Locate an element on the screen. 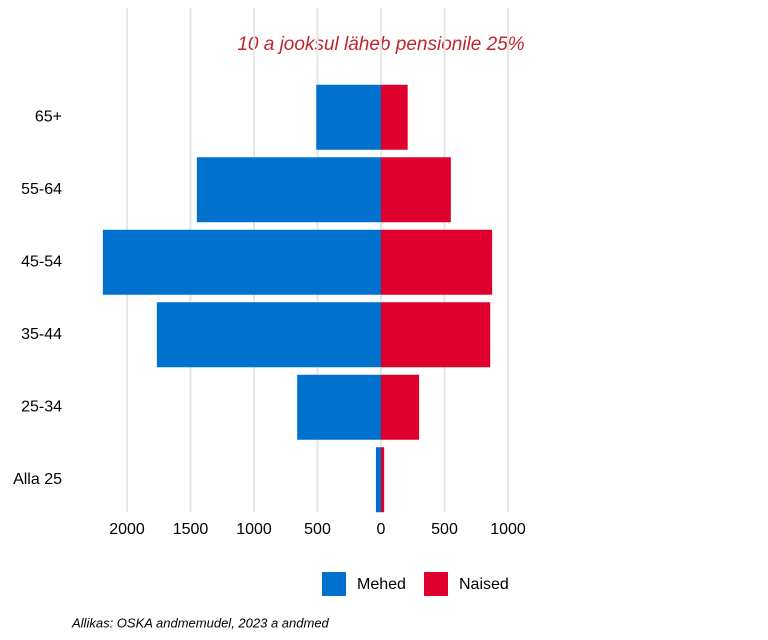 This screenshot has height=640, width=768. legend-label: Naised is located at coordinates (484, 584).